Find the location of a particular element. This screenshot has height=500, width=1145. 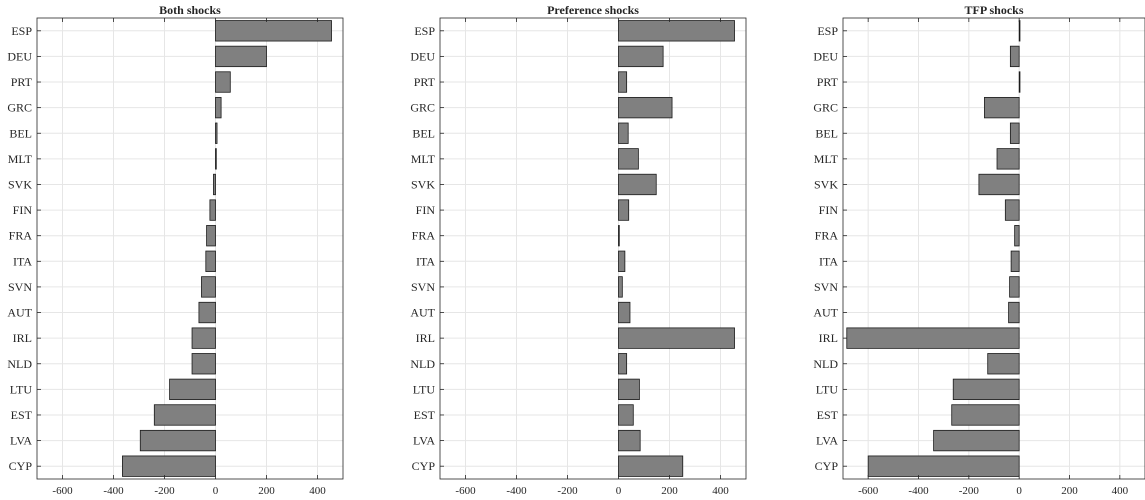

x-tick-label: 400 is located at coordinates (1120, 491).